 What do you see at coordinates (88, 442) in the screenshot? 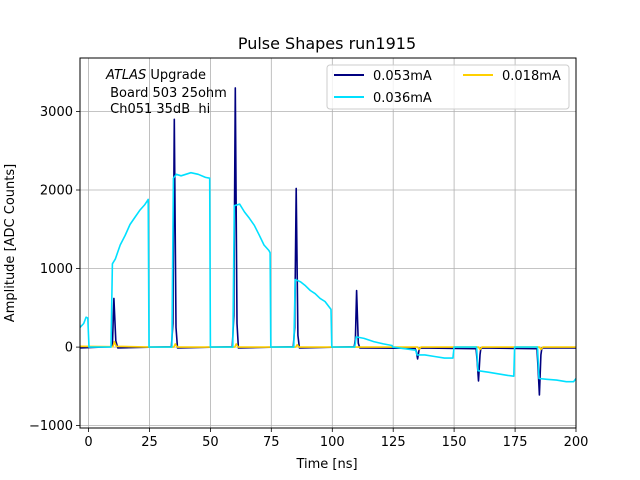
I see `x-tick-label: 0` at bounding box center [88, 442].